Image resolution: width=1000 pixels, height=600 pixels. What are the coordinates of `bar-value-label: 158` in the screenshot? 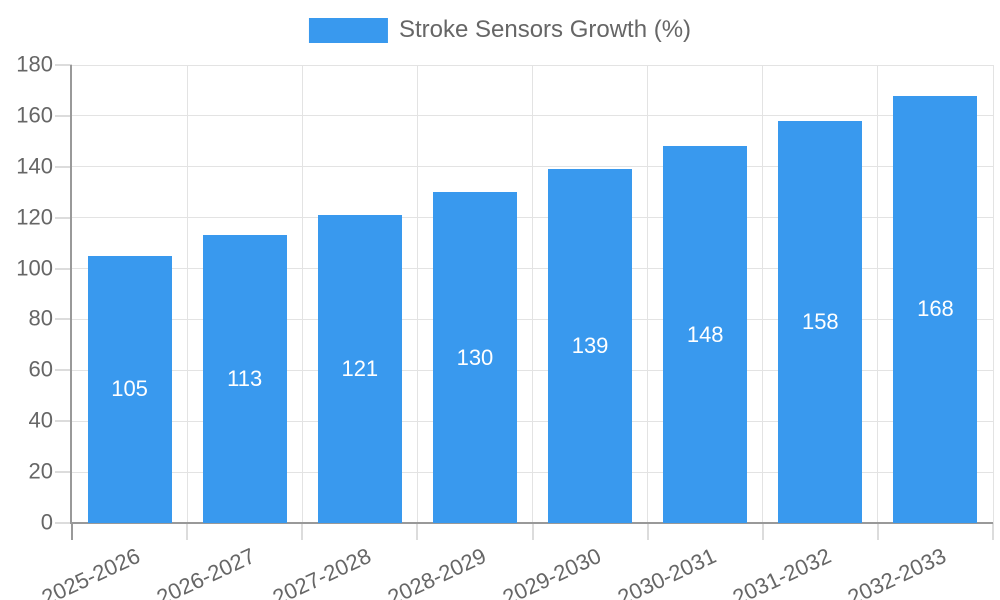 It's located at (820, 321).